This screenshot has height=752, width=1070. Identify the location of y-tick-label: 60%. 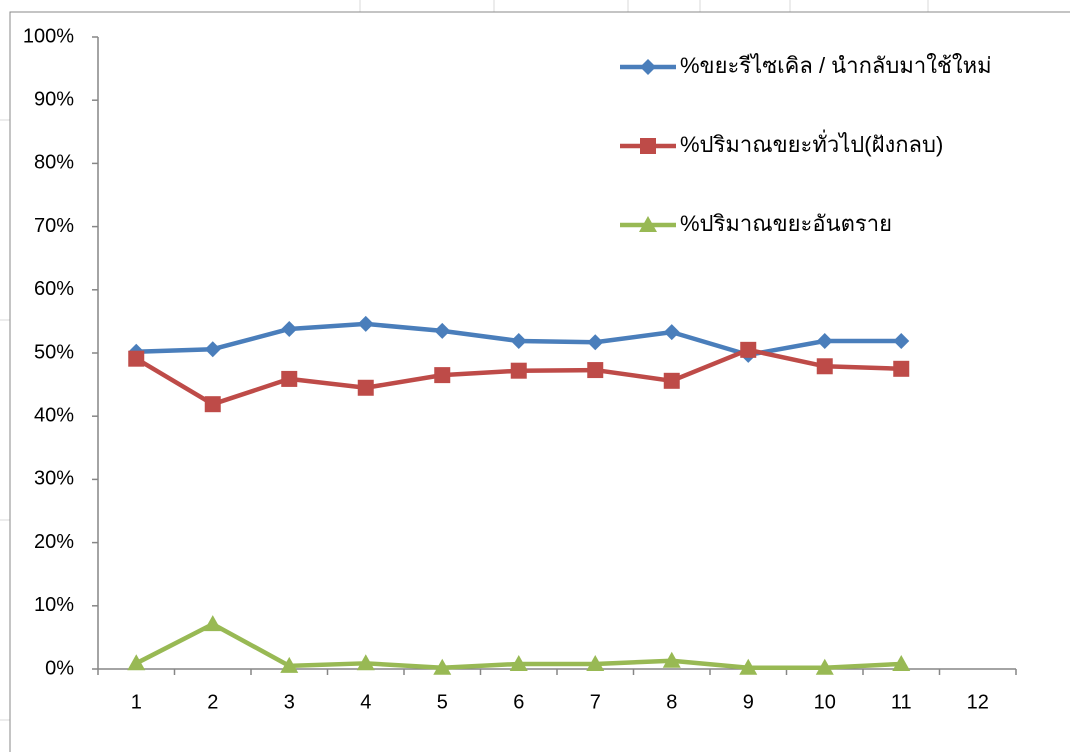
(54, 289).